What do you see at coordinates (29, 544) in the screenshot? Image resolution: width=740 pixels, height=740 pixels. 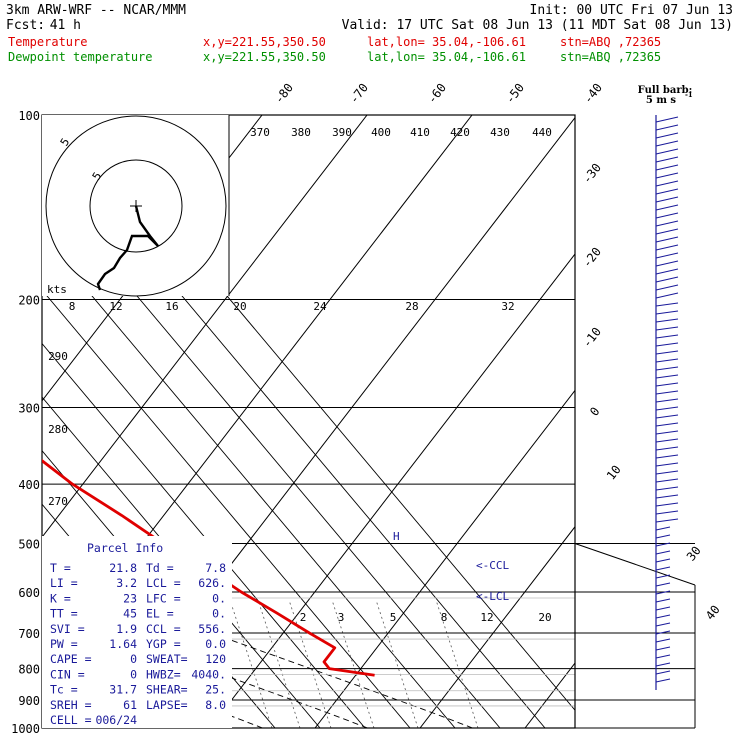 I see `pressure-tick-label: 500` at bounding box center [29, 544].